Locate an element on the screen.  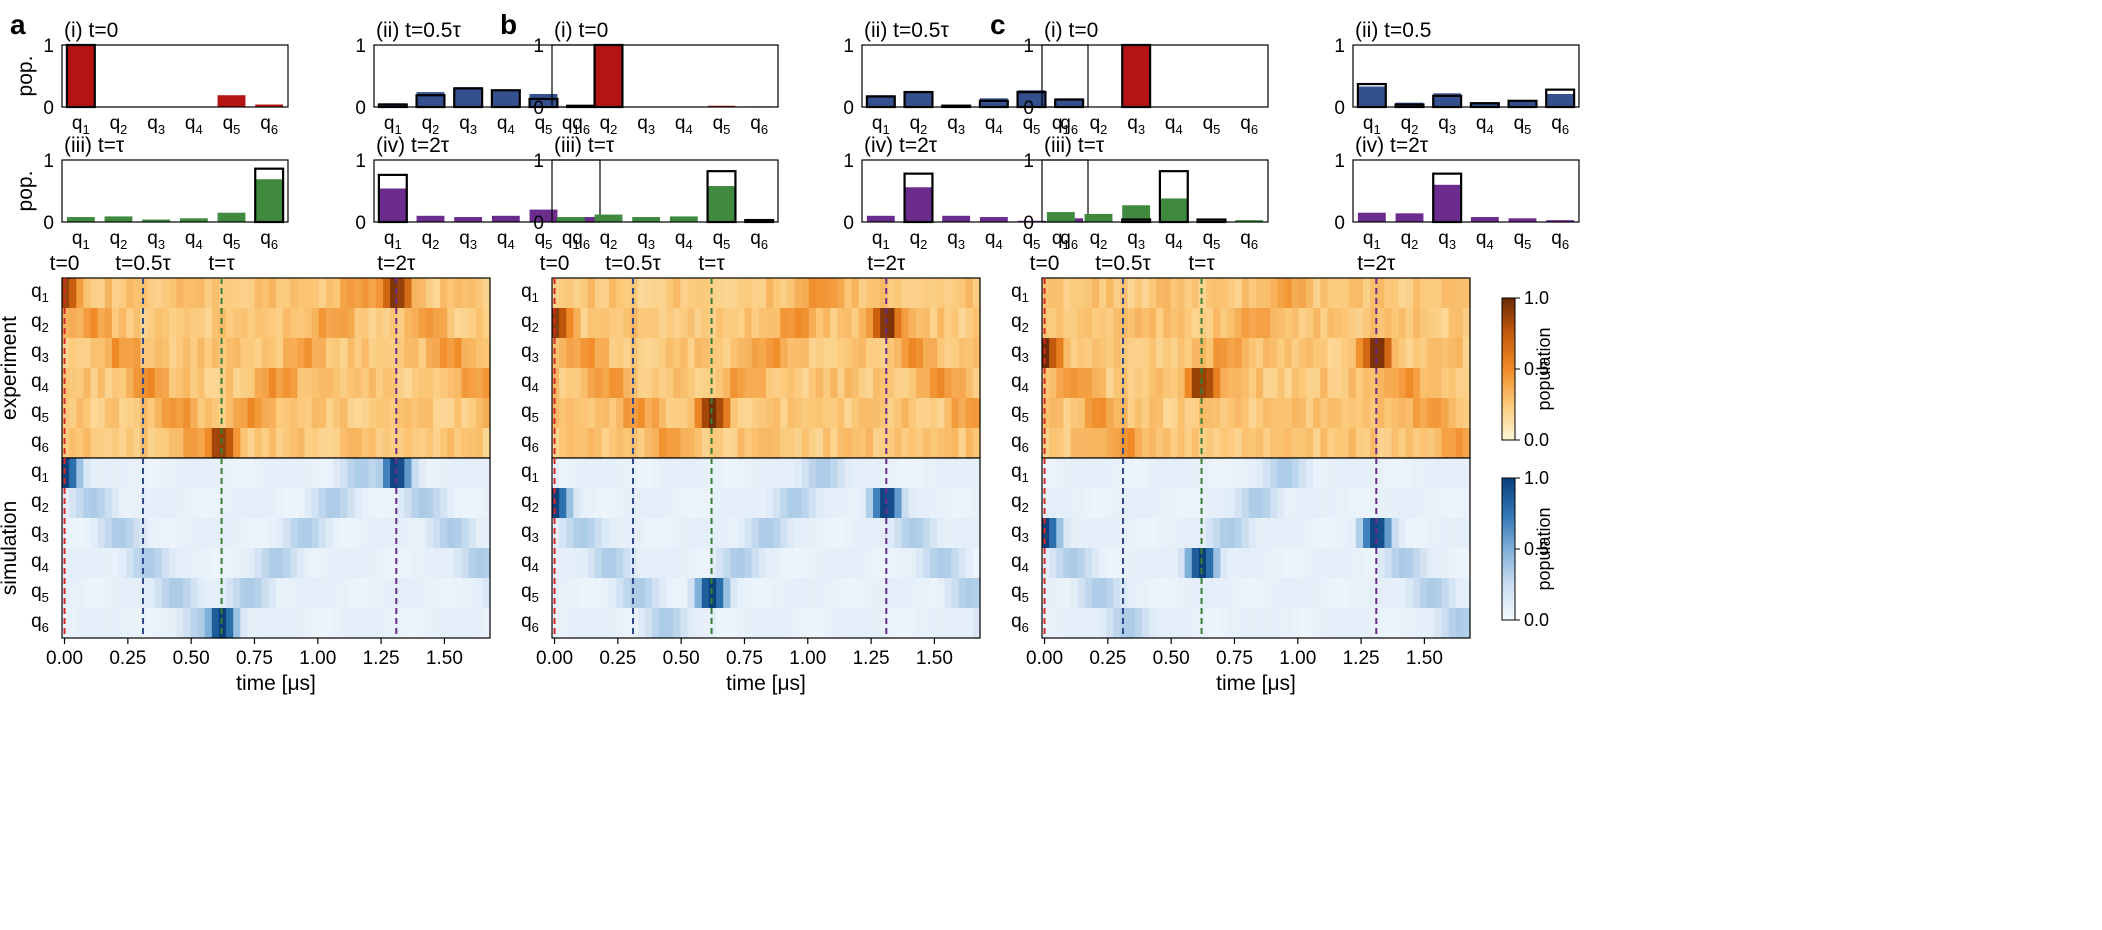
colorbar-tick-label: 0.0 is located at coordinates (1536, 620).